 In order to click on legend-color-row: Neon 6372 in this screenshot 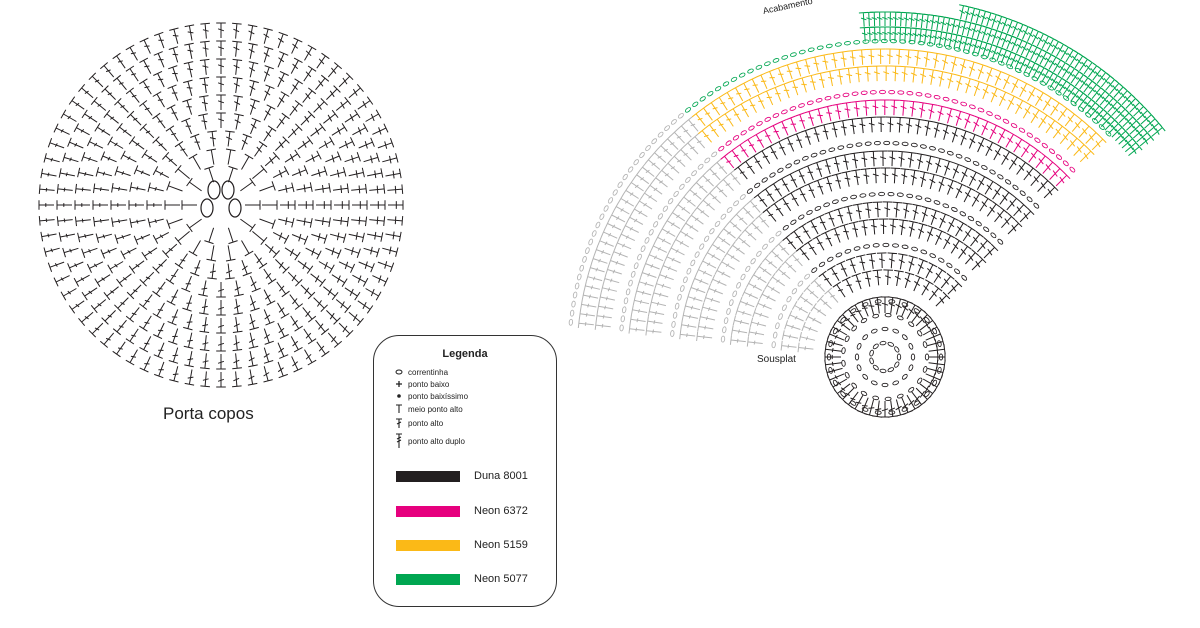, I will do `click(462, 511)`.